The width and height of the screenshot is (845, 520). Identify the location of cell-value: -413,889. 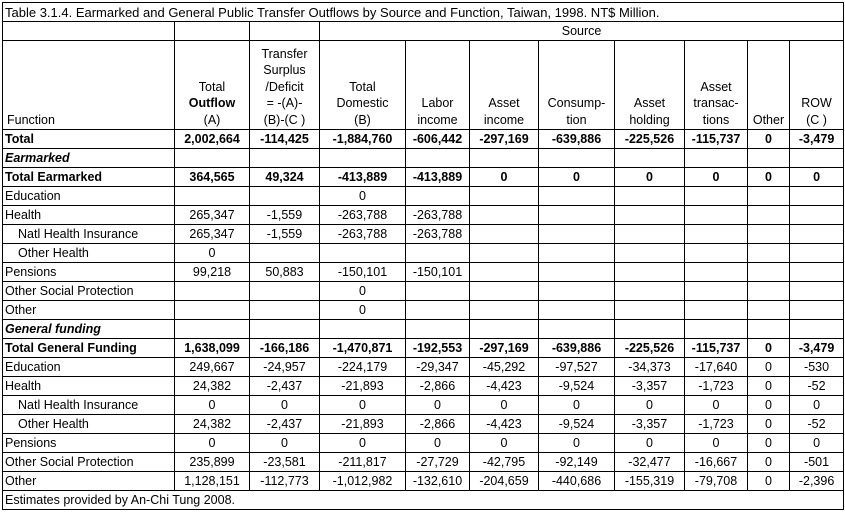
(437, 177).